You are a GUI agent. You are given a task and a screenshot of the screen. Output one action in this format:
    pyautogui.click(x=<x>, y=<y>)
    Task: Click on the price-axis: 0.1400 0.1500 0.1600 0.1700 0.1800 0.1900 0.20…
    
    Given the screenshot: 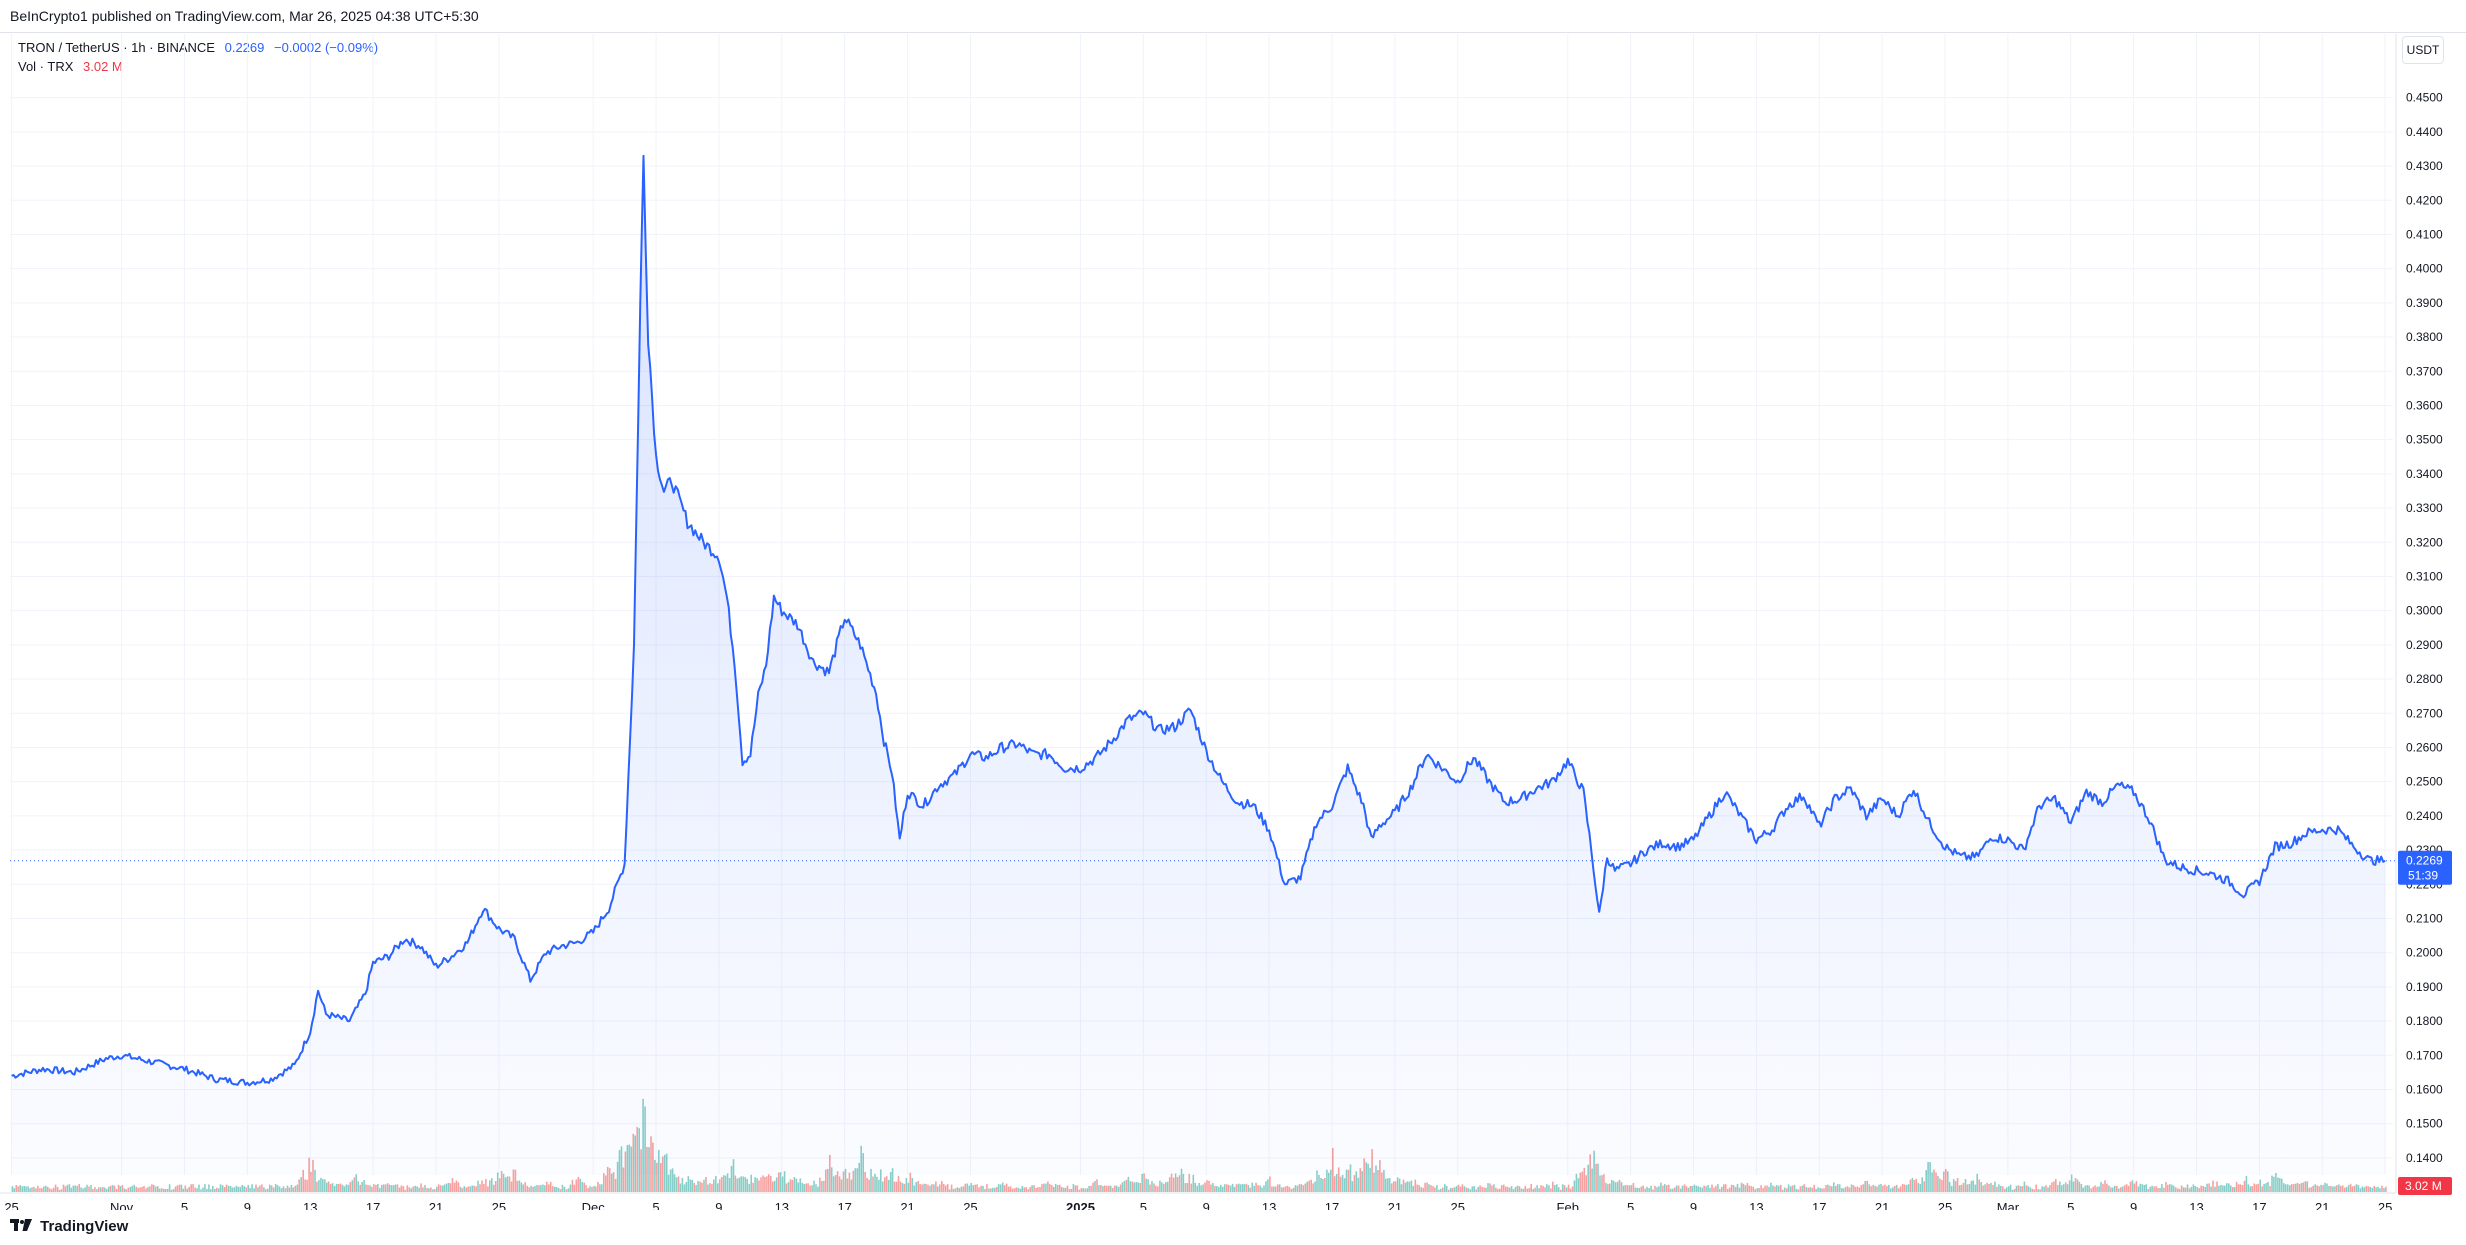 What is the action you would take?
    pyautogui.click(x=2424, y=628)
    